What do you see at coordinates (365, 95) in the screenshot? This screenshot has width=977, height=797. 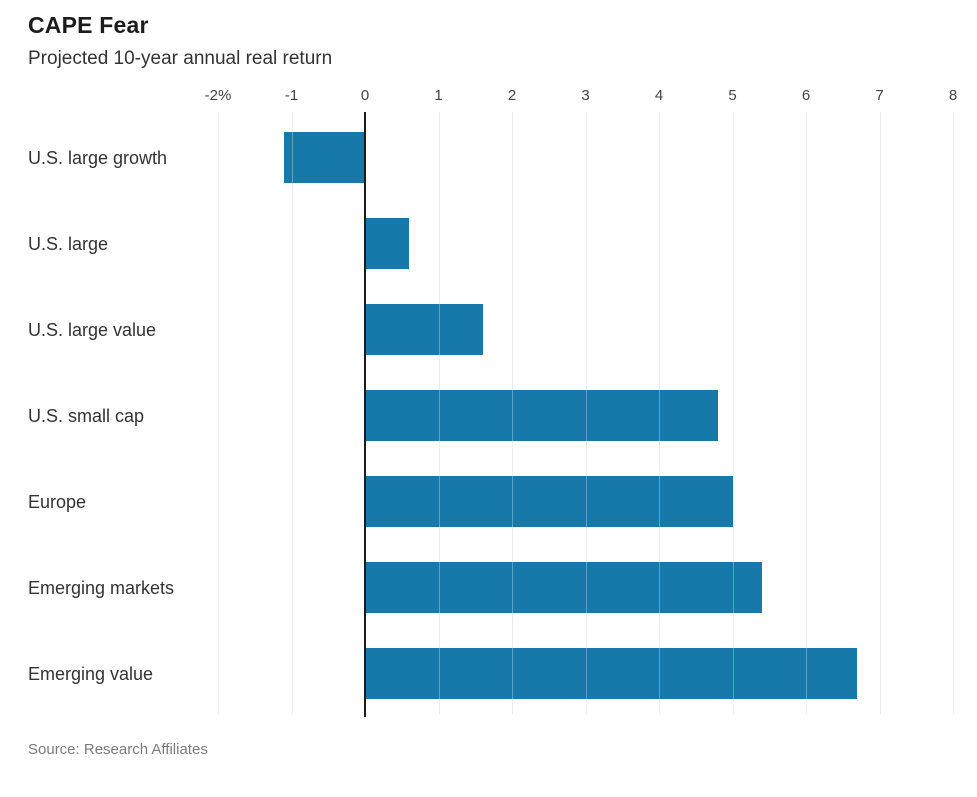 I see `x-axis-tick-label: 0` at bounding box center [365, 95].